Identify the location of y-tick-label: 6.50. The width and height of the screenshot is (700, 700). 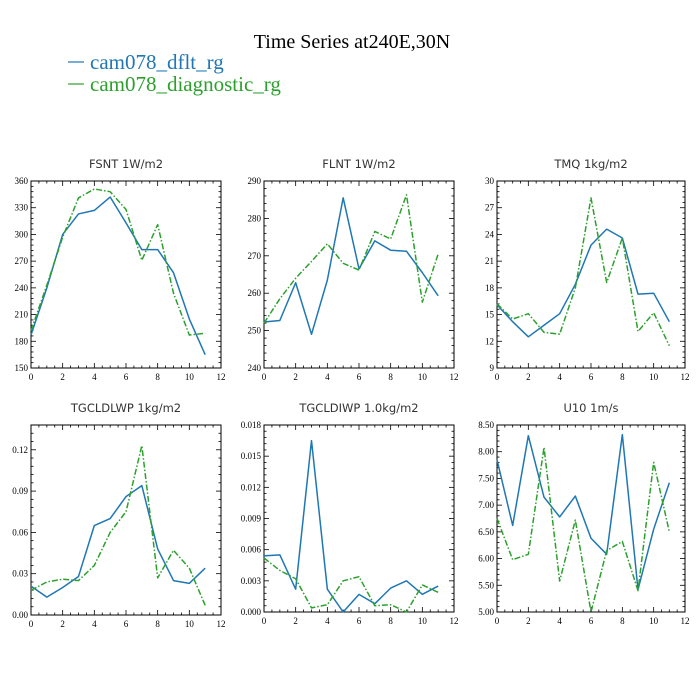
(486, 532).